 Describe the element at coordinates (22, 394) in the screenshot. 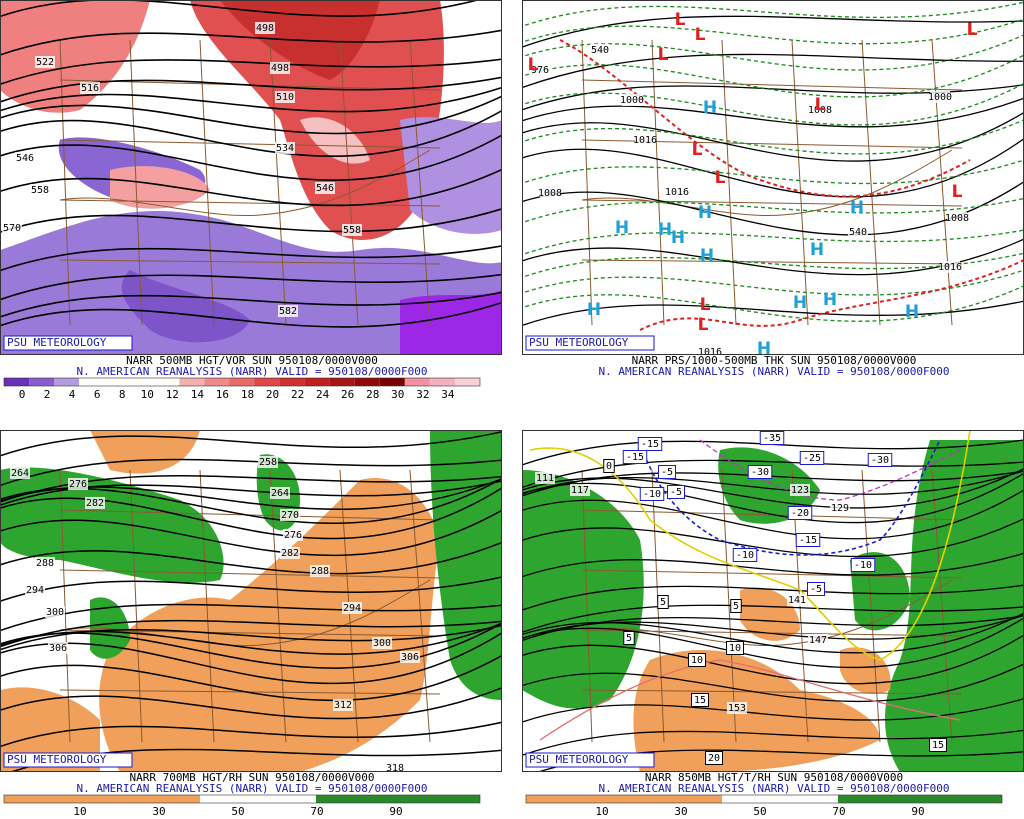

I see `colorbar-label: 0` at that location.